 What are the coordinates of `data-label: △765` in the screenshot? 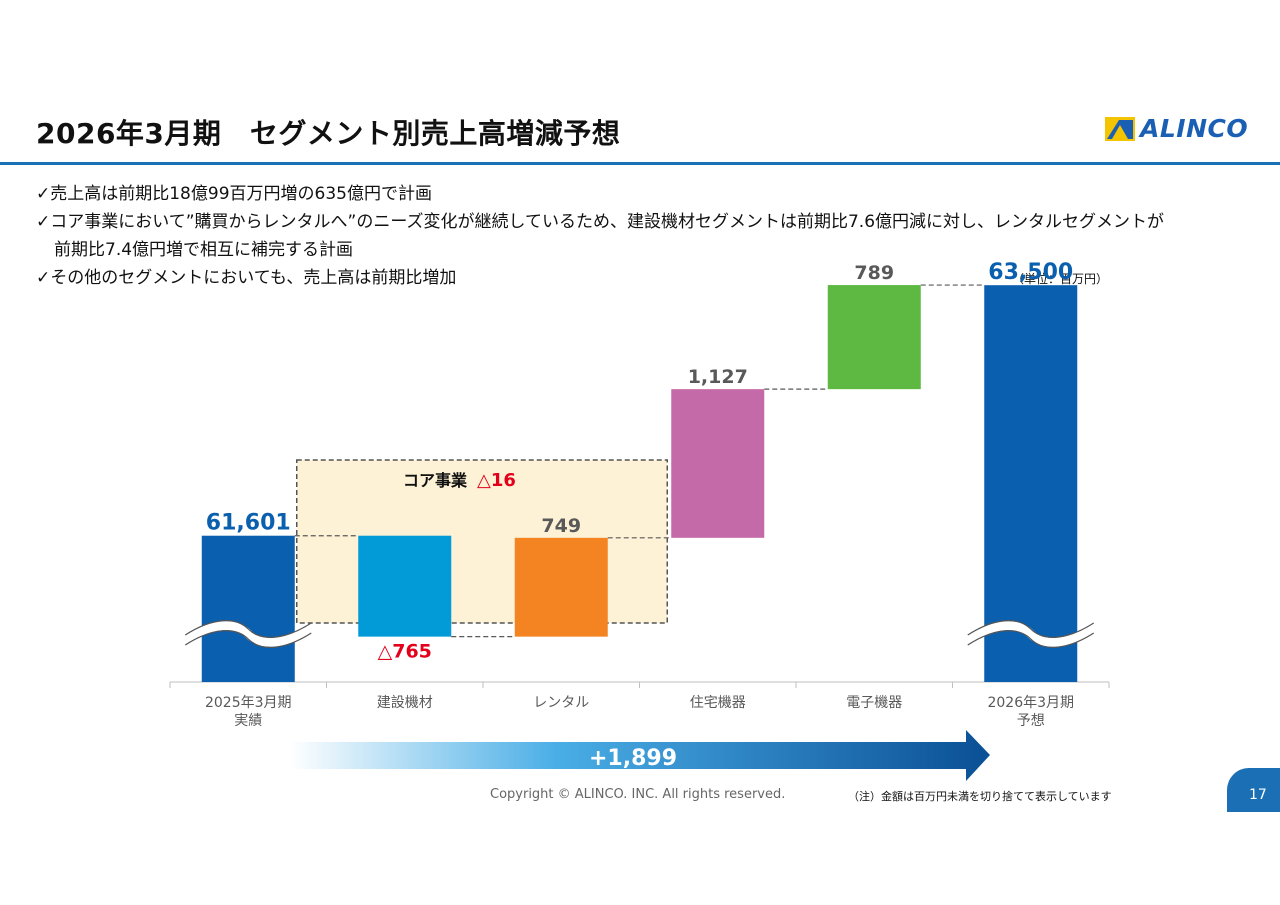 It's located at (405, 652).